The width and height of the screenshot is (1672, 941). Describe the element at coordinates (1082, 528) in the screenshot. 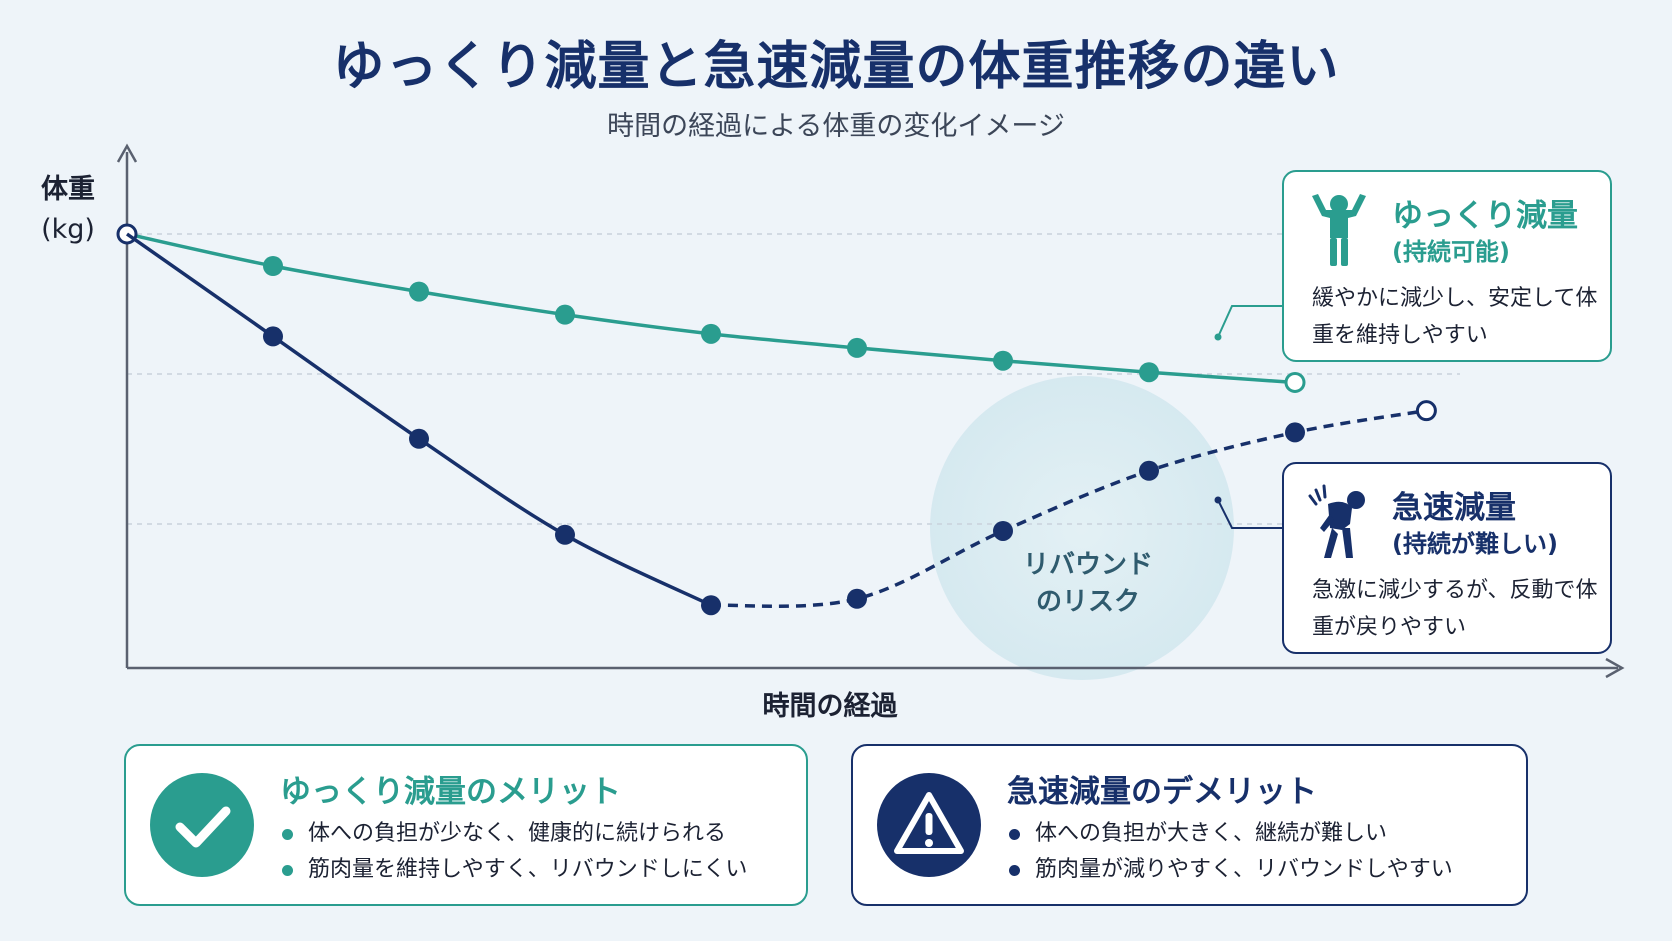

I see `rebound-zone` at that location.